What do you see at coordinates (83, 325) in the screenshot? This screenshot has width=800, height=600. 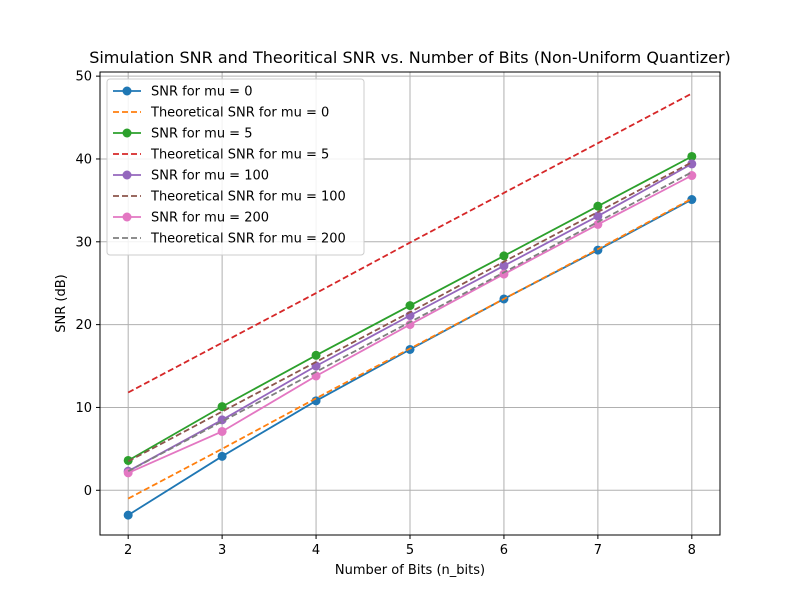 I see `y-tick-label: 20` at bounding box center [83, 325].